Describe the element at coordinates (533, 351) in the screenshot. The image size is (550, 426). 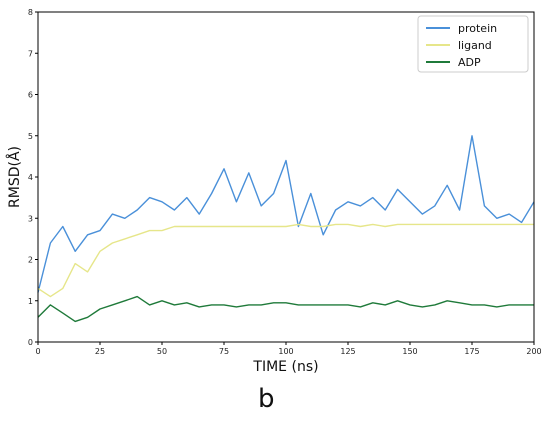
I see `x-tick-label: 200` at that location.